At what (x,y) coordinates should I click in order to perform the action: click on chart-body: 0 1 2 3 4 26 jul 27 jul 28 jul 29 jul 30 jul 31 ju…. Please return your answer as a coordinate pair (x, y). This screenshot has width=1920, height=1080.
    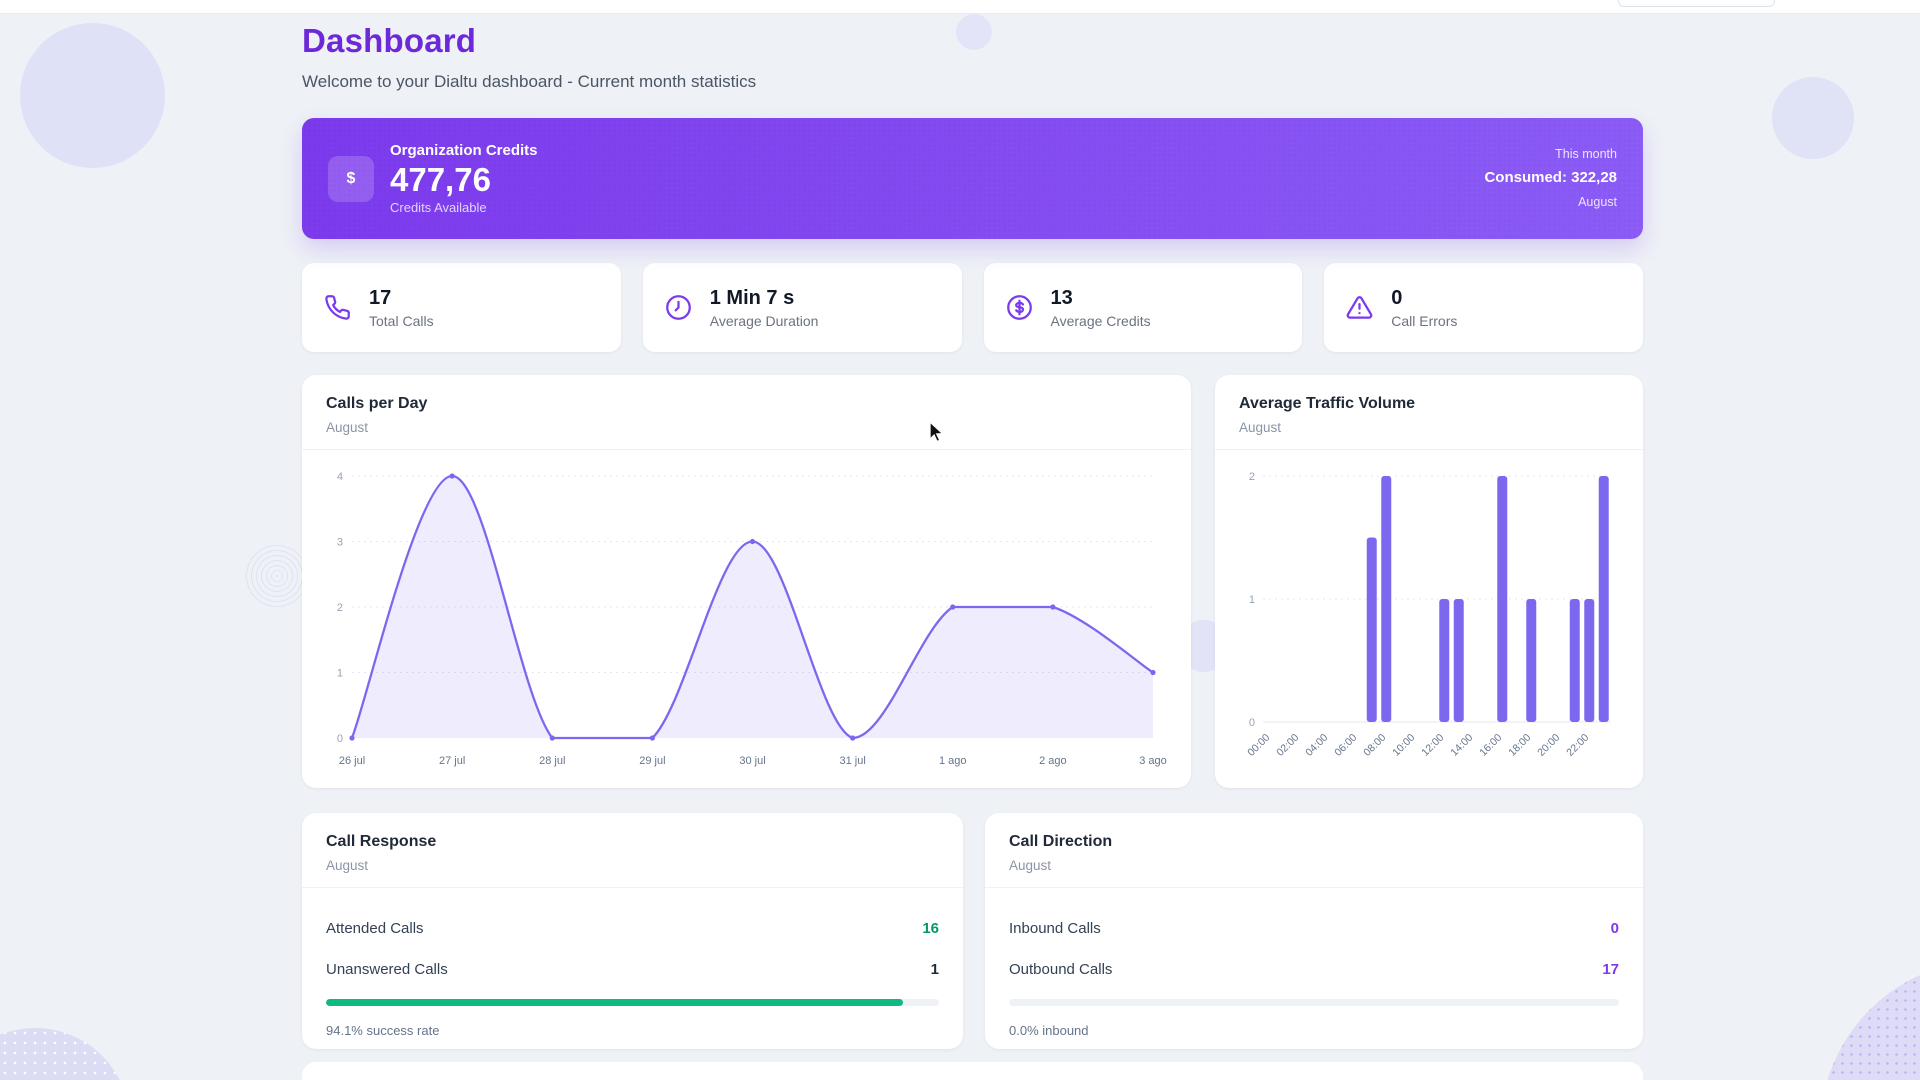
    Looking at the image, I should click on (746, 612).